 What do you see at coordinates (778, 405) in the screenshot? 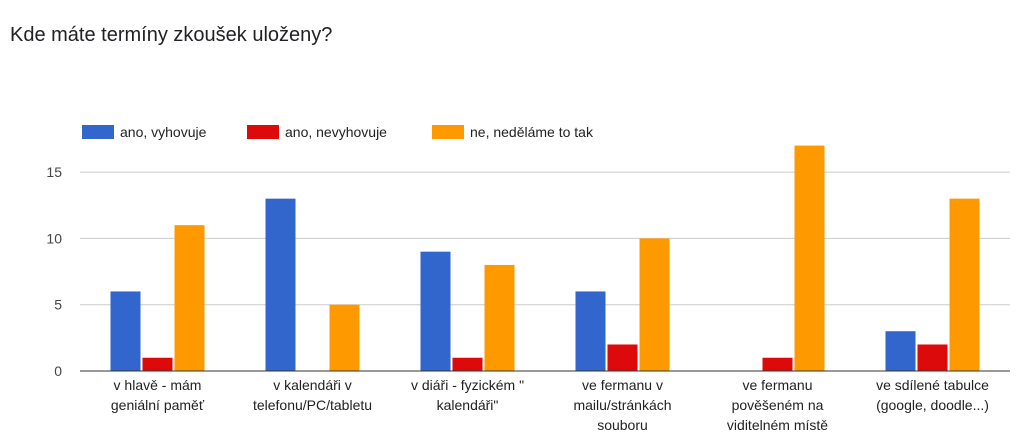
I see `x-category-label: pověšeném na` at bounding box center [778, 405].